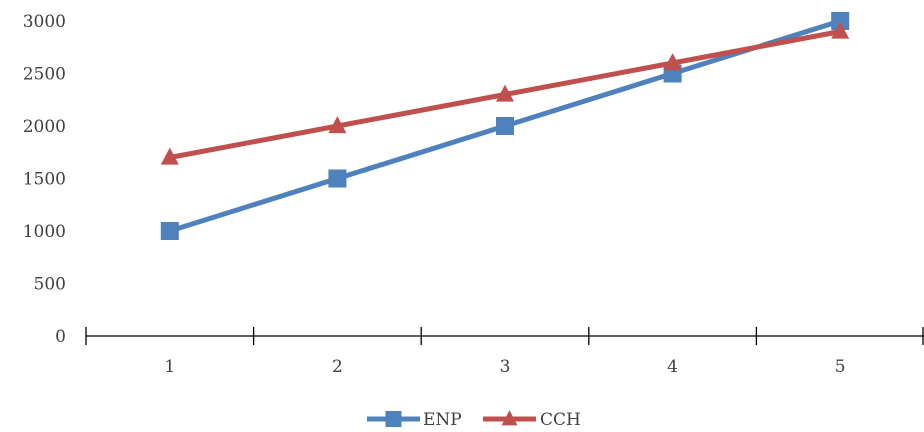 The height and width of the screenshot is (432, 924). Describe the element at coordinates (44, 232) in the screenshot. I see `y-tick-label: 1000` at that location.